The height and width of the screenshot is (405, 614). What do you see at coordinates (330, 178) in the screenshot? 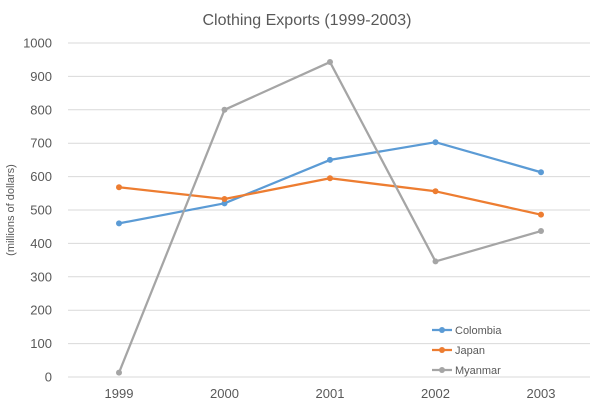
I see `point-japan-2001` at bounding box center [330, 178].